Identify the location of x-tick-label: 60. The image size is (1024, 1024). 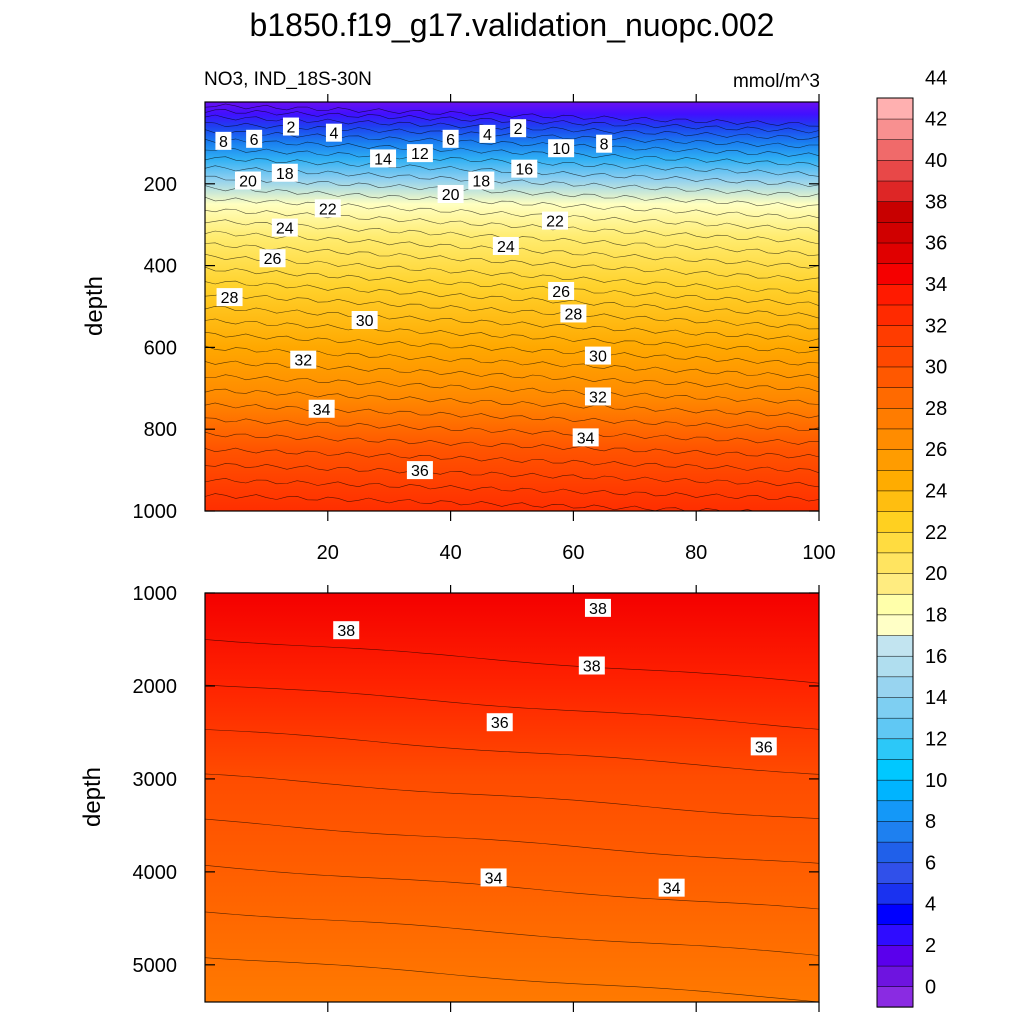
(573, 553).